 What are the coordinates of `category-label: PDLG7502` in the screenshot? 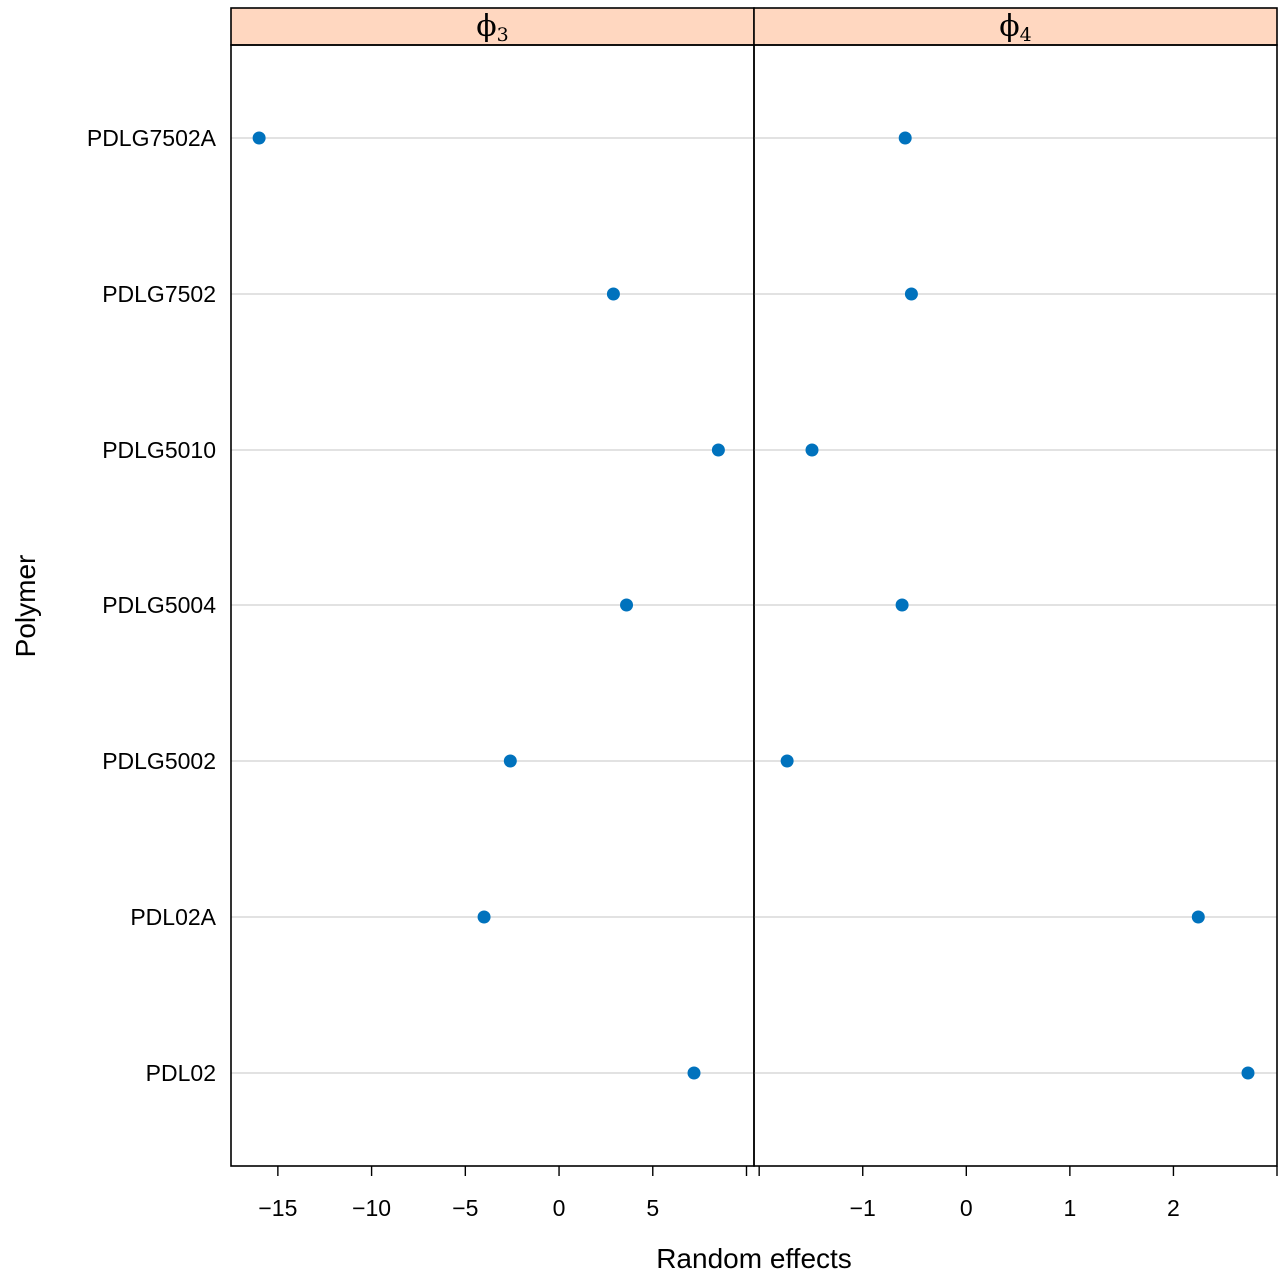 It's located at (159, 294).